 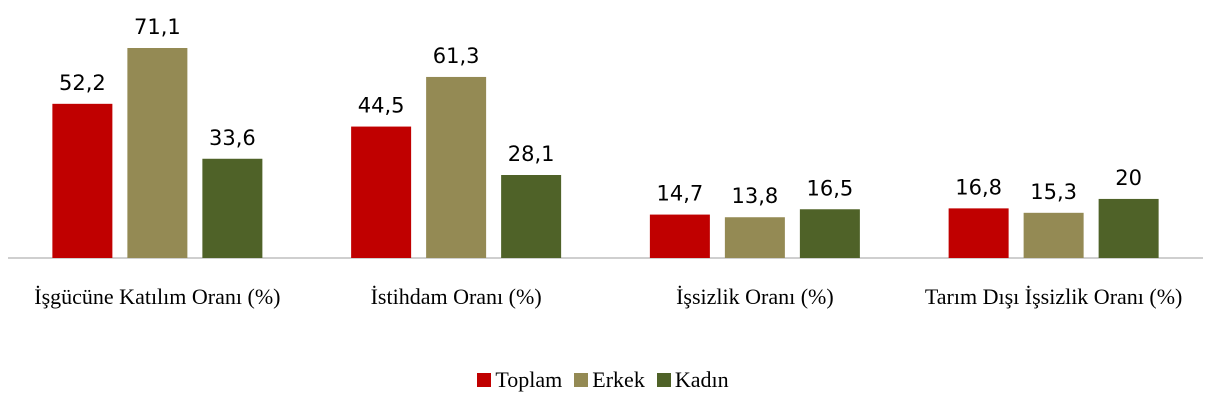 I want to click on x-tick-label: İşgücüne Katılım Oranı (%), so click(x=157, y=296).